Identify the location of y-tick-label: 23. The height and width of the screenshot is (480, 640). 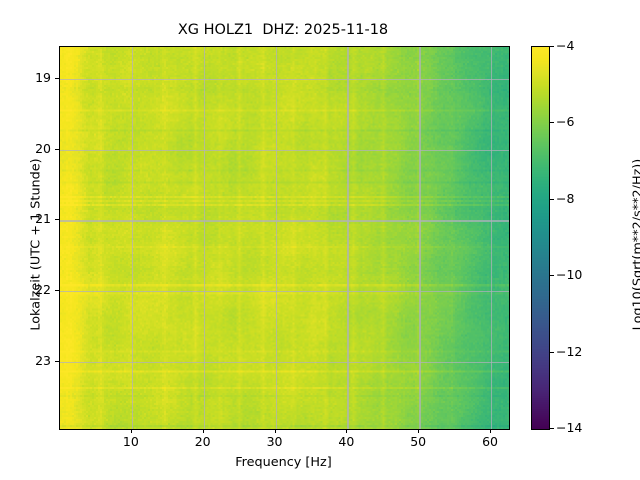
(43, 360).